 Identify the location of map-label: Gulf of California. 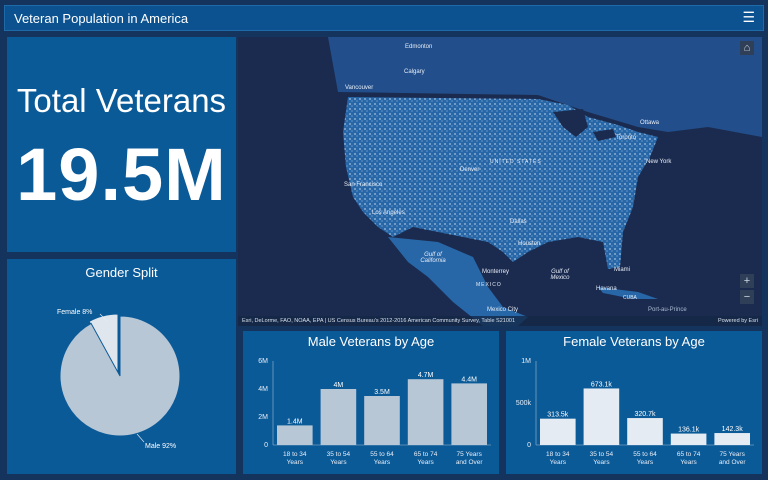
(433, 258).